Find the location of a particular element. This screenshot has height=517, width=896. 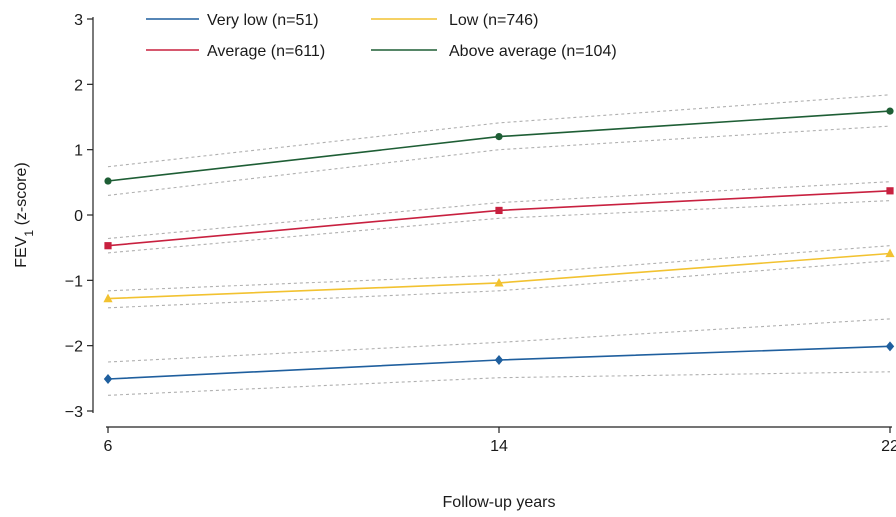

y-tick-label: 1 is located at coordinates (78, 151).